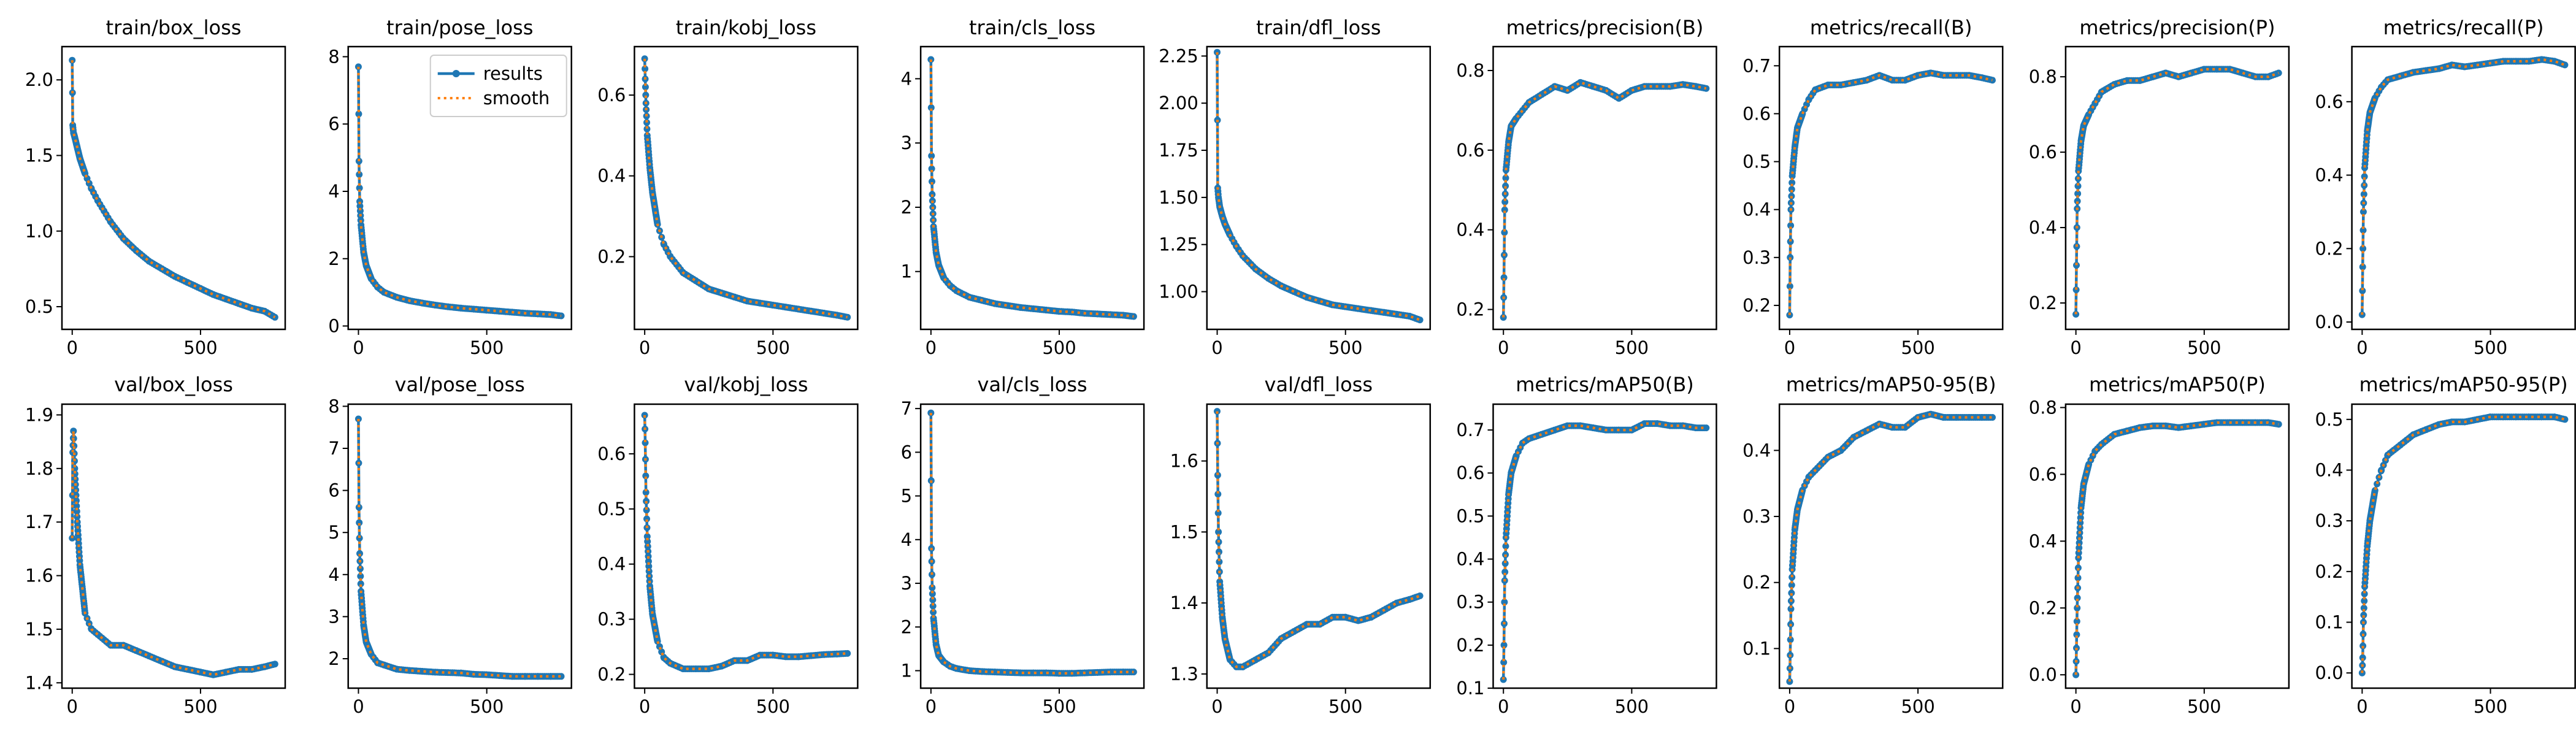 Image resolution: width=2576 pixels, height=736 pixels. I want to click on y-tick-label: 5, so click(333, 532).